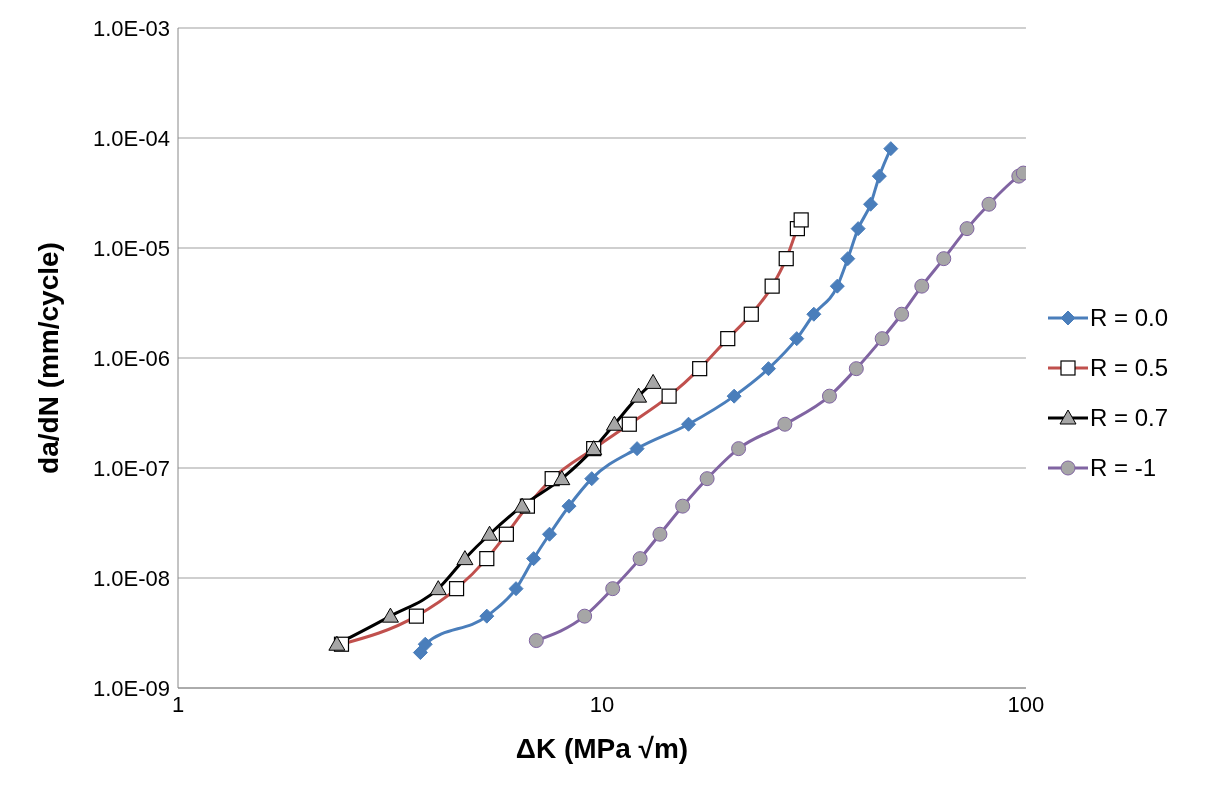 This screenshot has width=1208, height=790. What do you see at coordinates (1128, 368) in the screenshot?
I see `legend-label: R = 0.5` at bounding box center [1128, 368].